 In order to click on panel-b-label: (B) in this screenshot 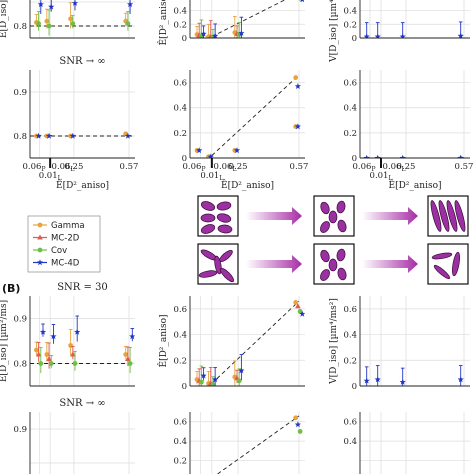, I will do `click(11, 288)`.